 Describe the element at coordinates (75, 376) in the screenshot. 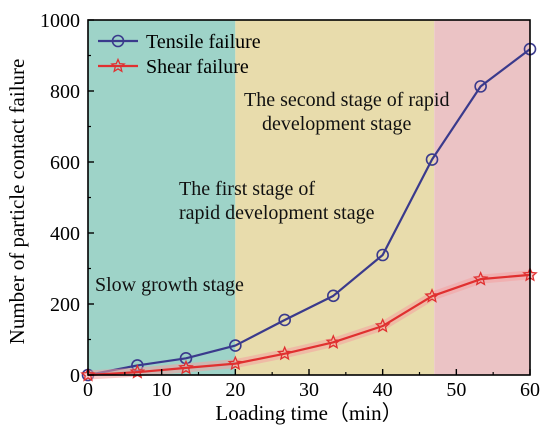

I see `y-tick-label: 0` at that location.